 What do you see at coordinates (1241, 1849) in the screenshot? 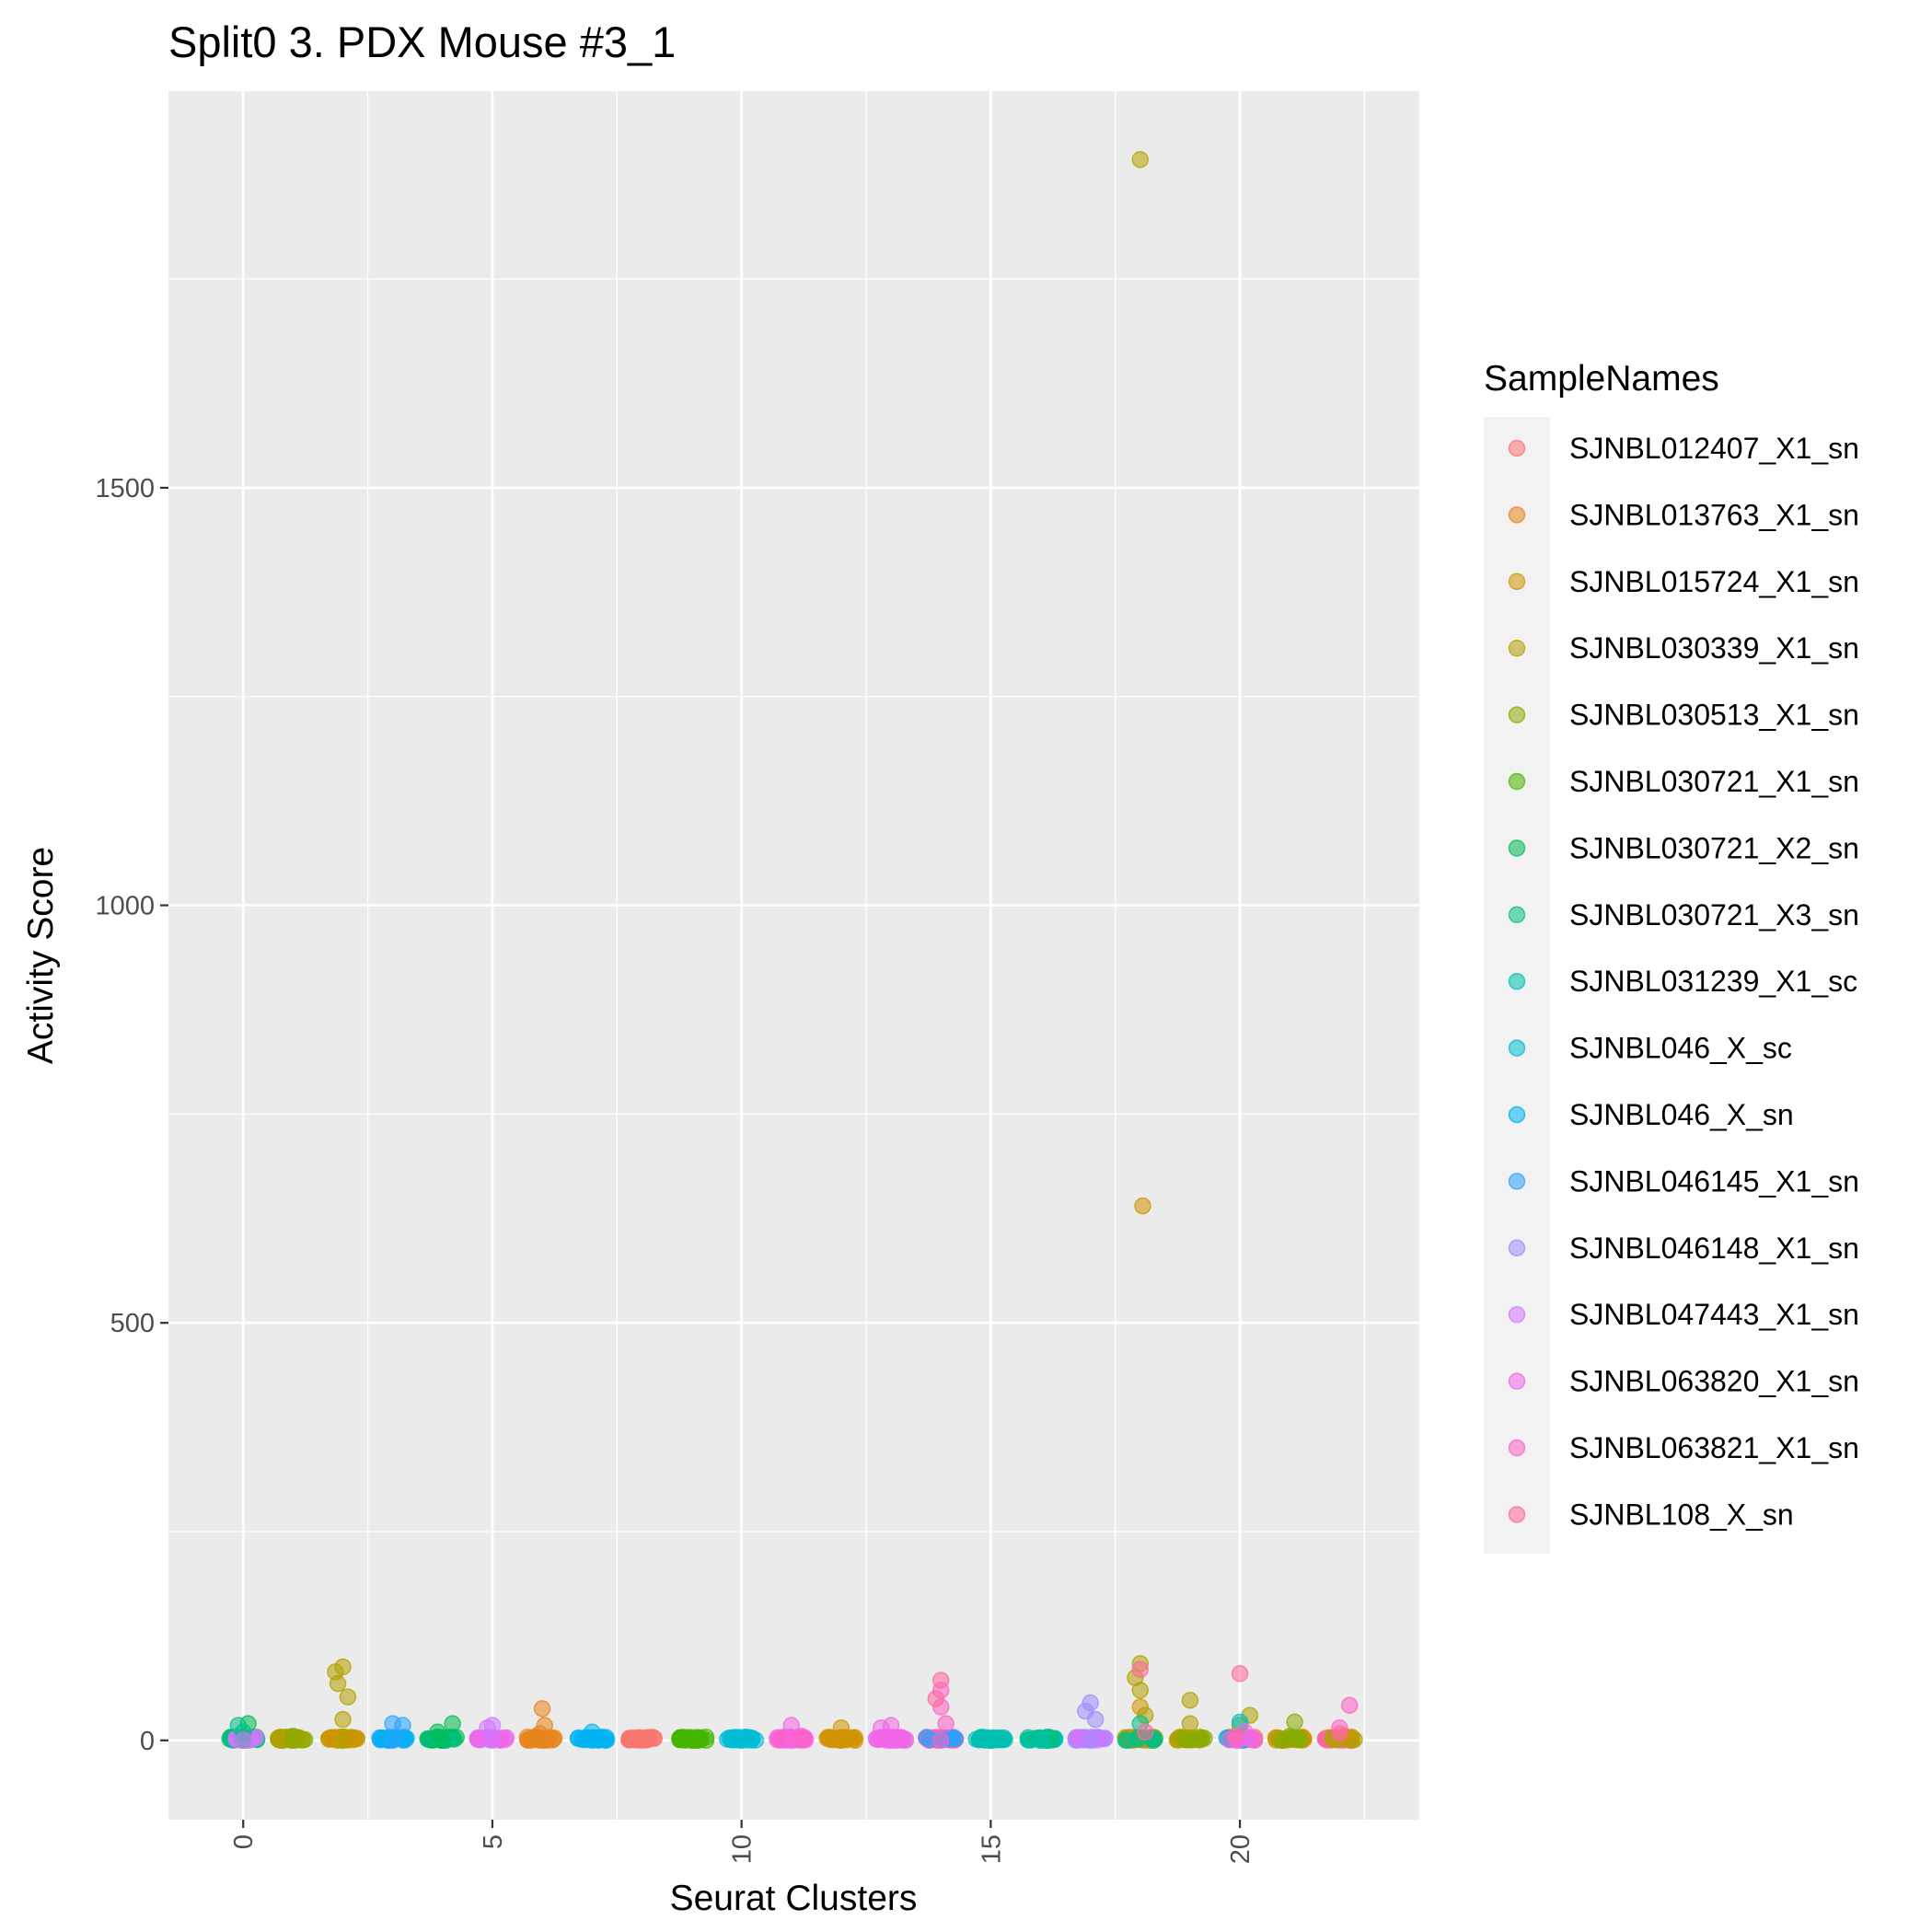
I see `x-tick-label: 20` at bounding box center [1241, 1849].